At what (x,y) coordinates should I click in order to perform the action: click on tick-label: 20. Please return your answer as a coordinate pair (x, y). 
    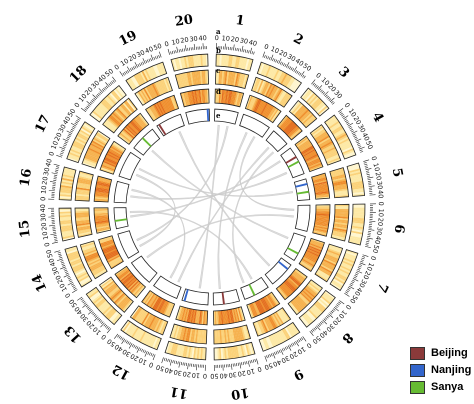
    Looking at the image, I should click on (59, 279).